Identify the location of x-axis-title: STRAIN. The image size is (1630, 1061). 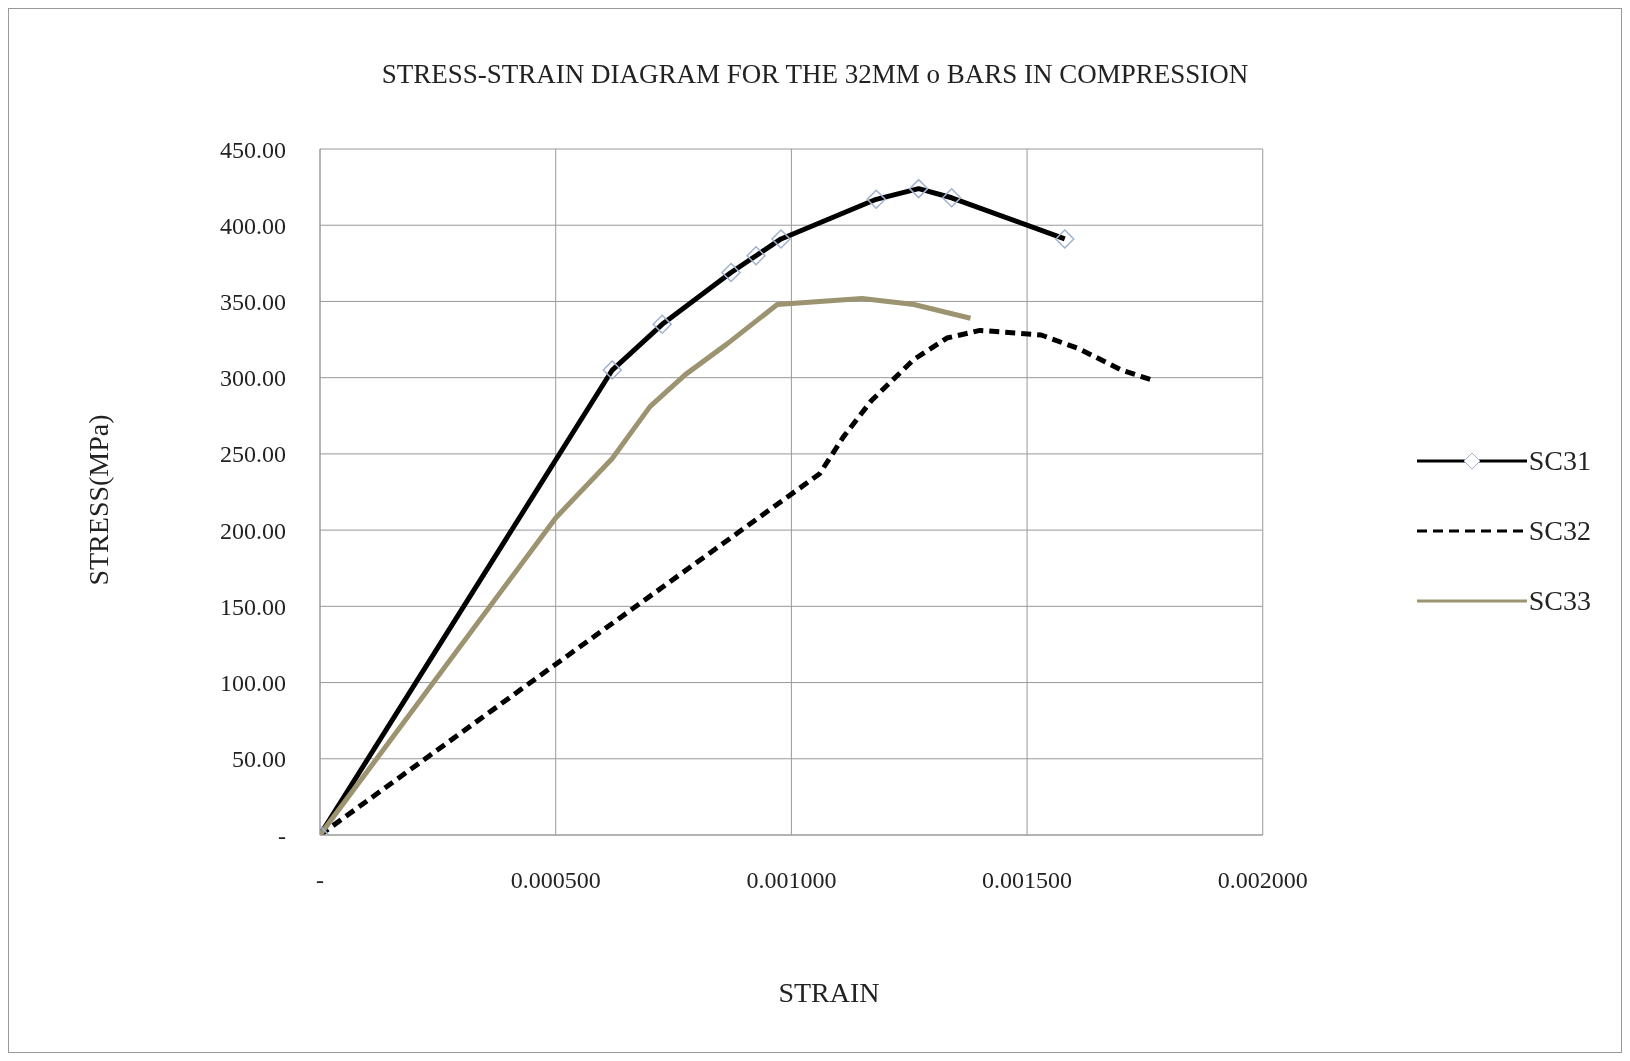
(829, 993).